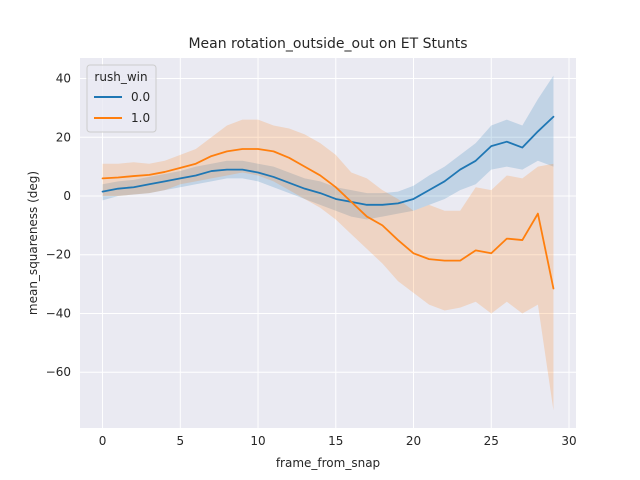  Describe the element at coordinates (140, 118) in the screenshot. I see `legend-label-1: 1.0` at that location.